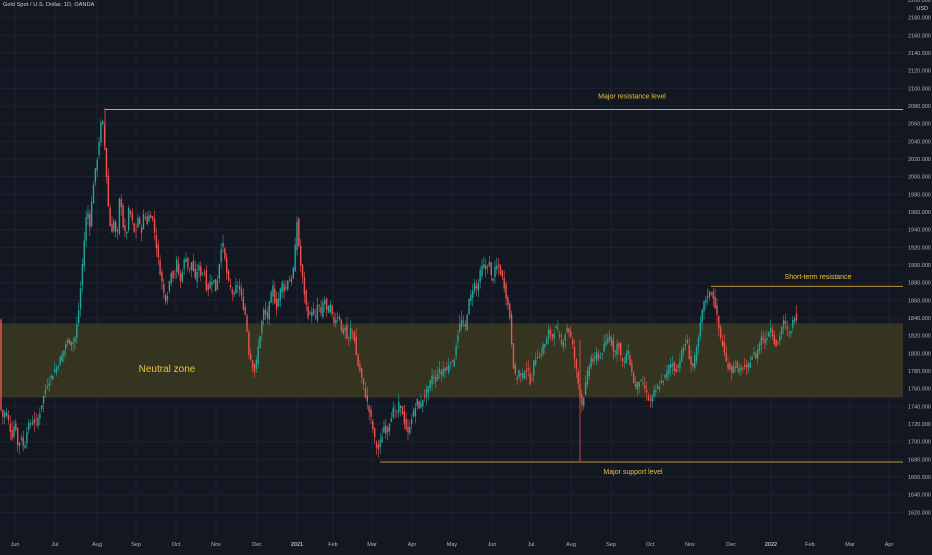 This screenshot has height=555, width=932. What do you see at coordinates (919, 54) in the screenshot?
I see `y-tick-label: 2140.000` at bounding box center [919, 54].